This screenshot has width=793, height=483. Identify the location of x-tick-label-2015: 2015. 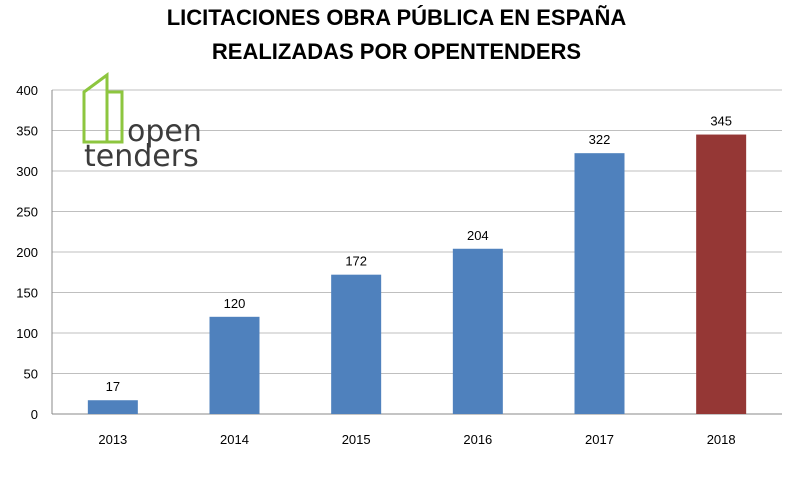
(356, 439).